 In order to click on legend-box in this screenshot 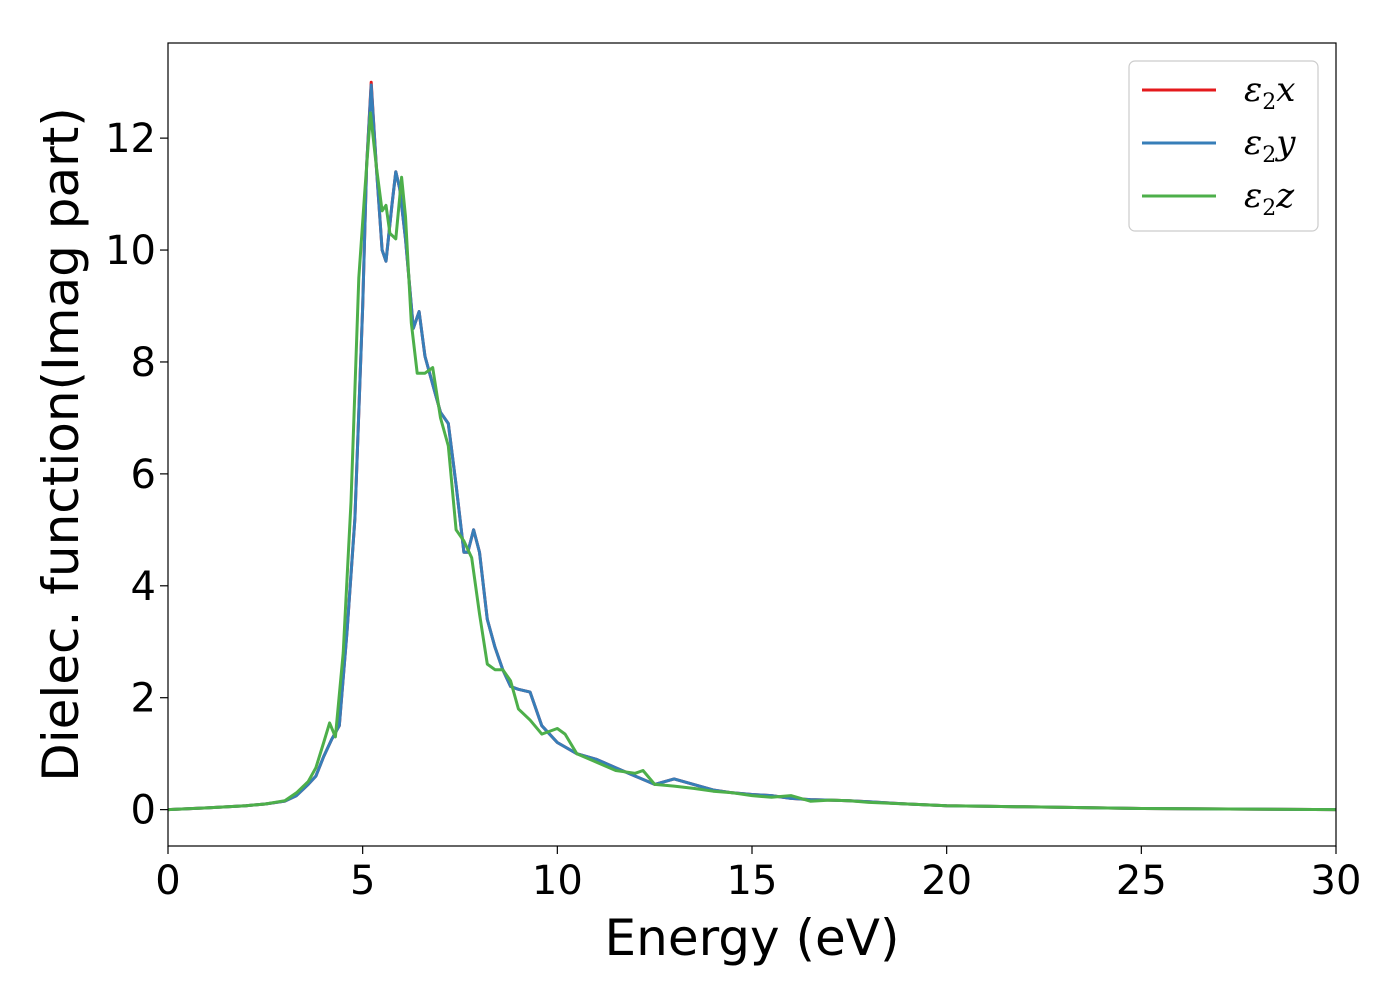, I will do `click(1223, 146)`.